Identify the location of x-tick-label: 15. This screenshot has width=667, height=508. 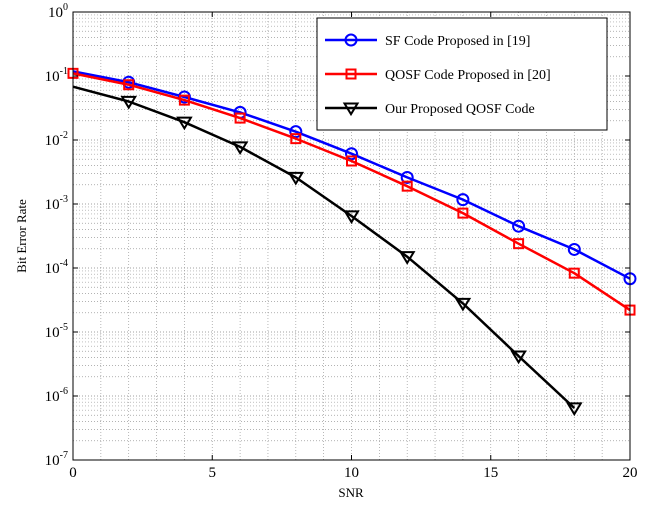
(490, 473).